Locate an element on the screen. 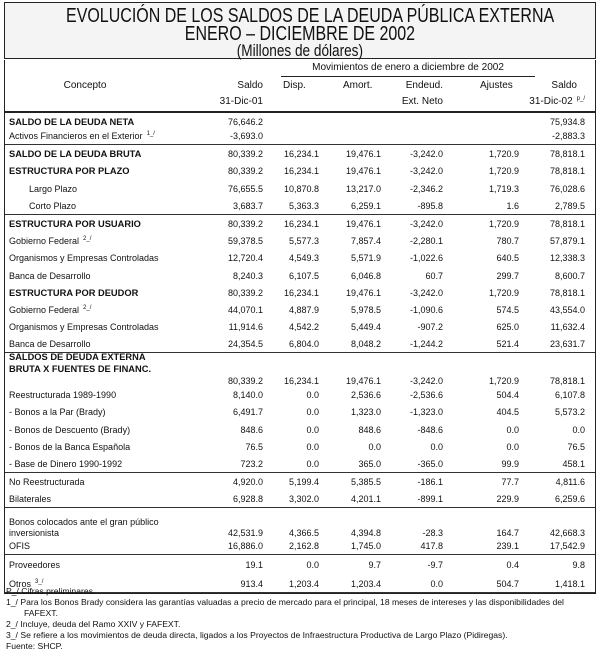 This screenshot has height=652, width=600. row-label: Activos Financieros en el Exterior 1_/ is located at coordinates (82, 136).